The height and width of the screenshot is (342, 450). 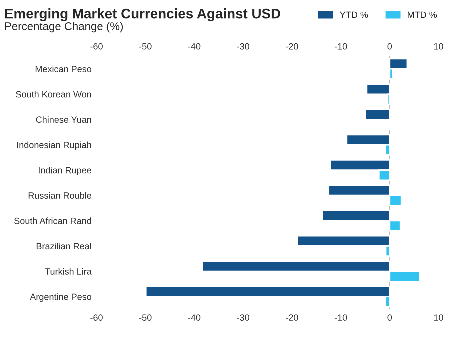 I want to click on y-tick-label: Turkish Lira, so click(x=68, y=271).